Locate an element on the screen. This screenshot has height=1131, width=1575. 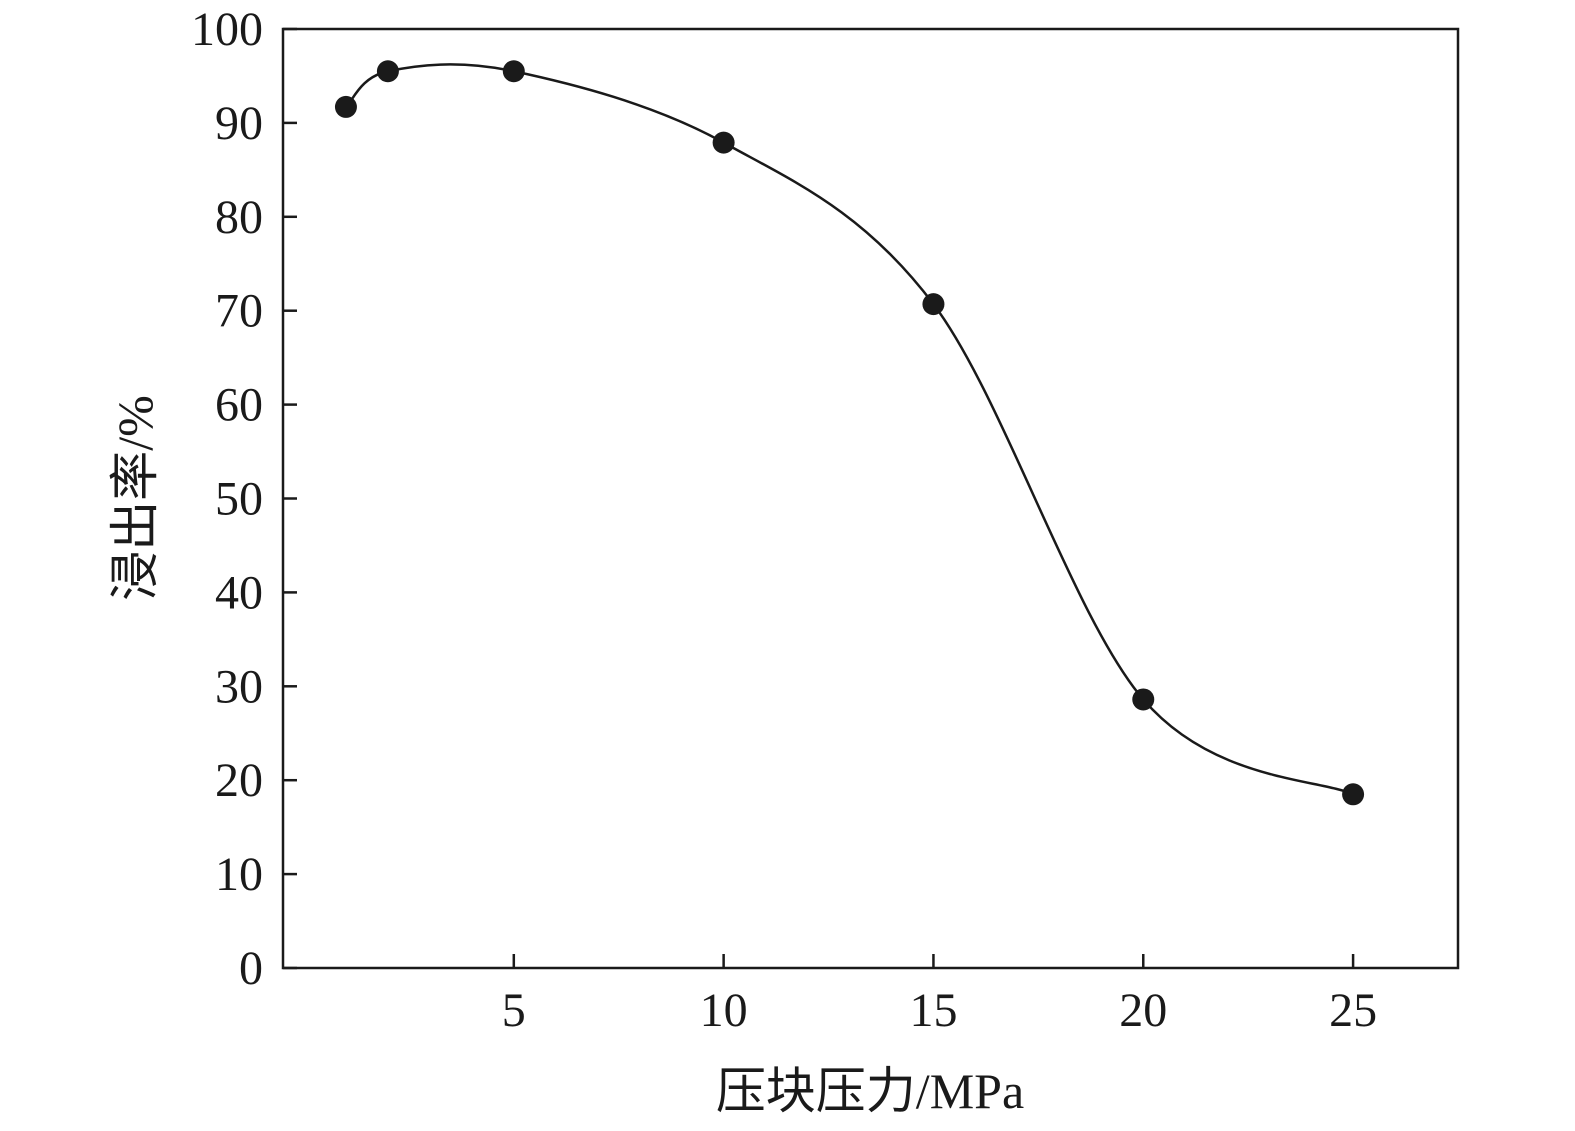
y-tick-label: 20 is located at coordinates (239, 780).